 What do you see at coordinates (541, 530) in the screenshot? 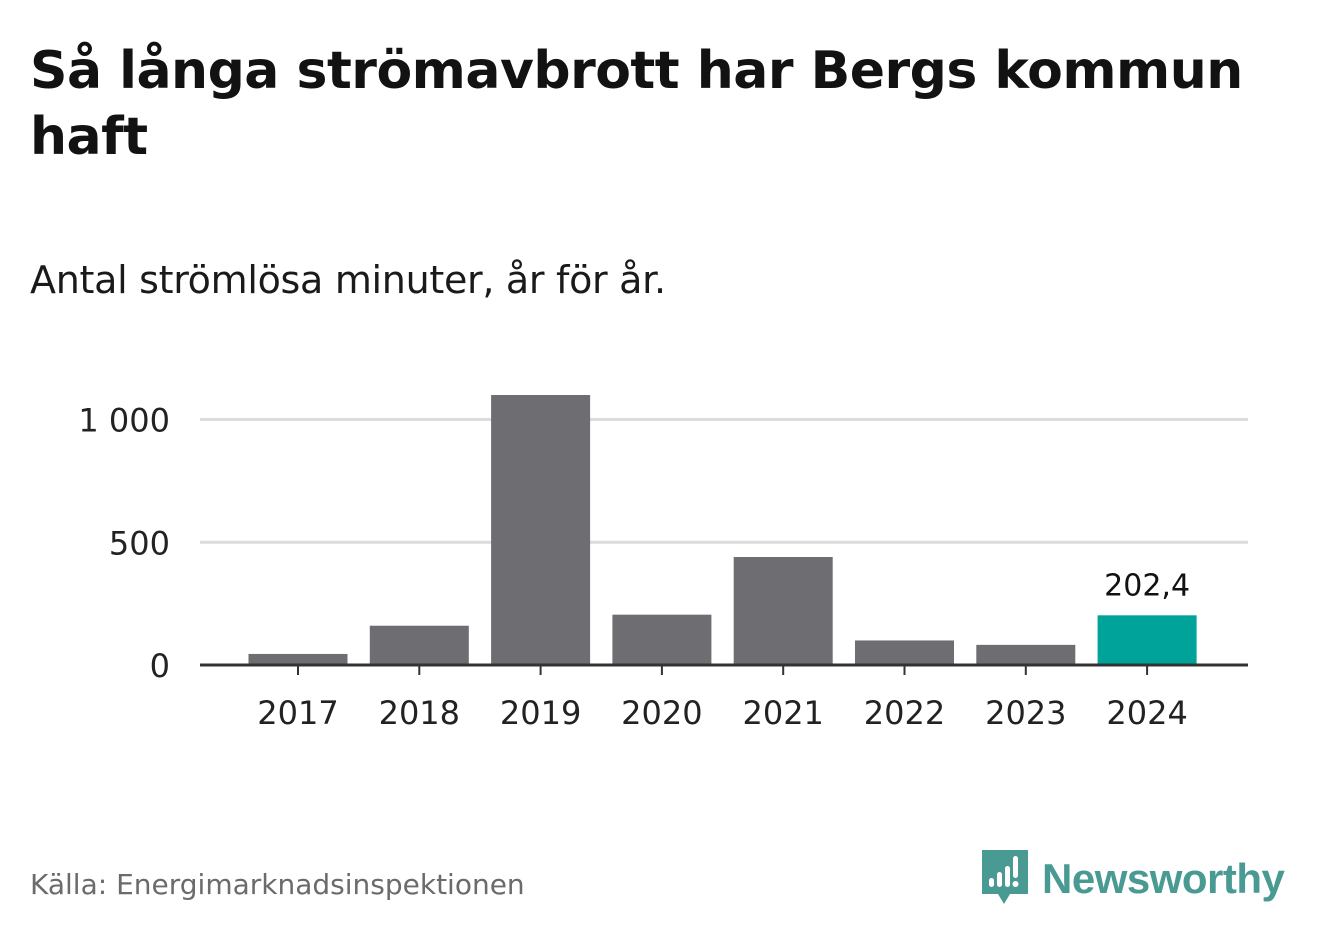
I see `bar-2019` at bounding box center [541, 530].